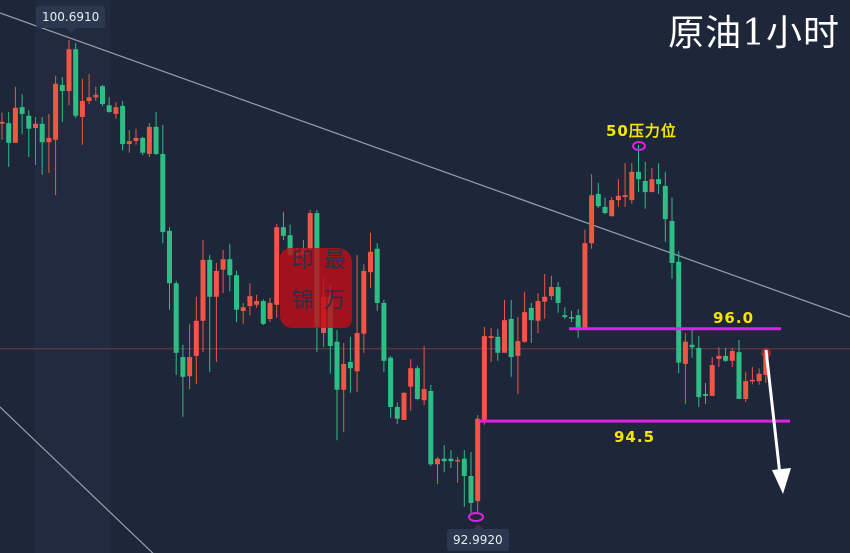 The image size is (850, 553). I want to click on level-label-94-5: 94.5, so click(635, 437).